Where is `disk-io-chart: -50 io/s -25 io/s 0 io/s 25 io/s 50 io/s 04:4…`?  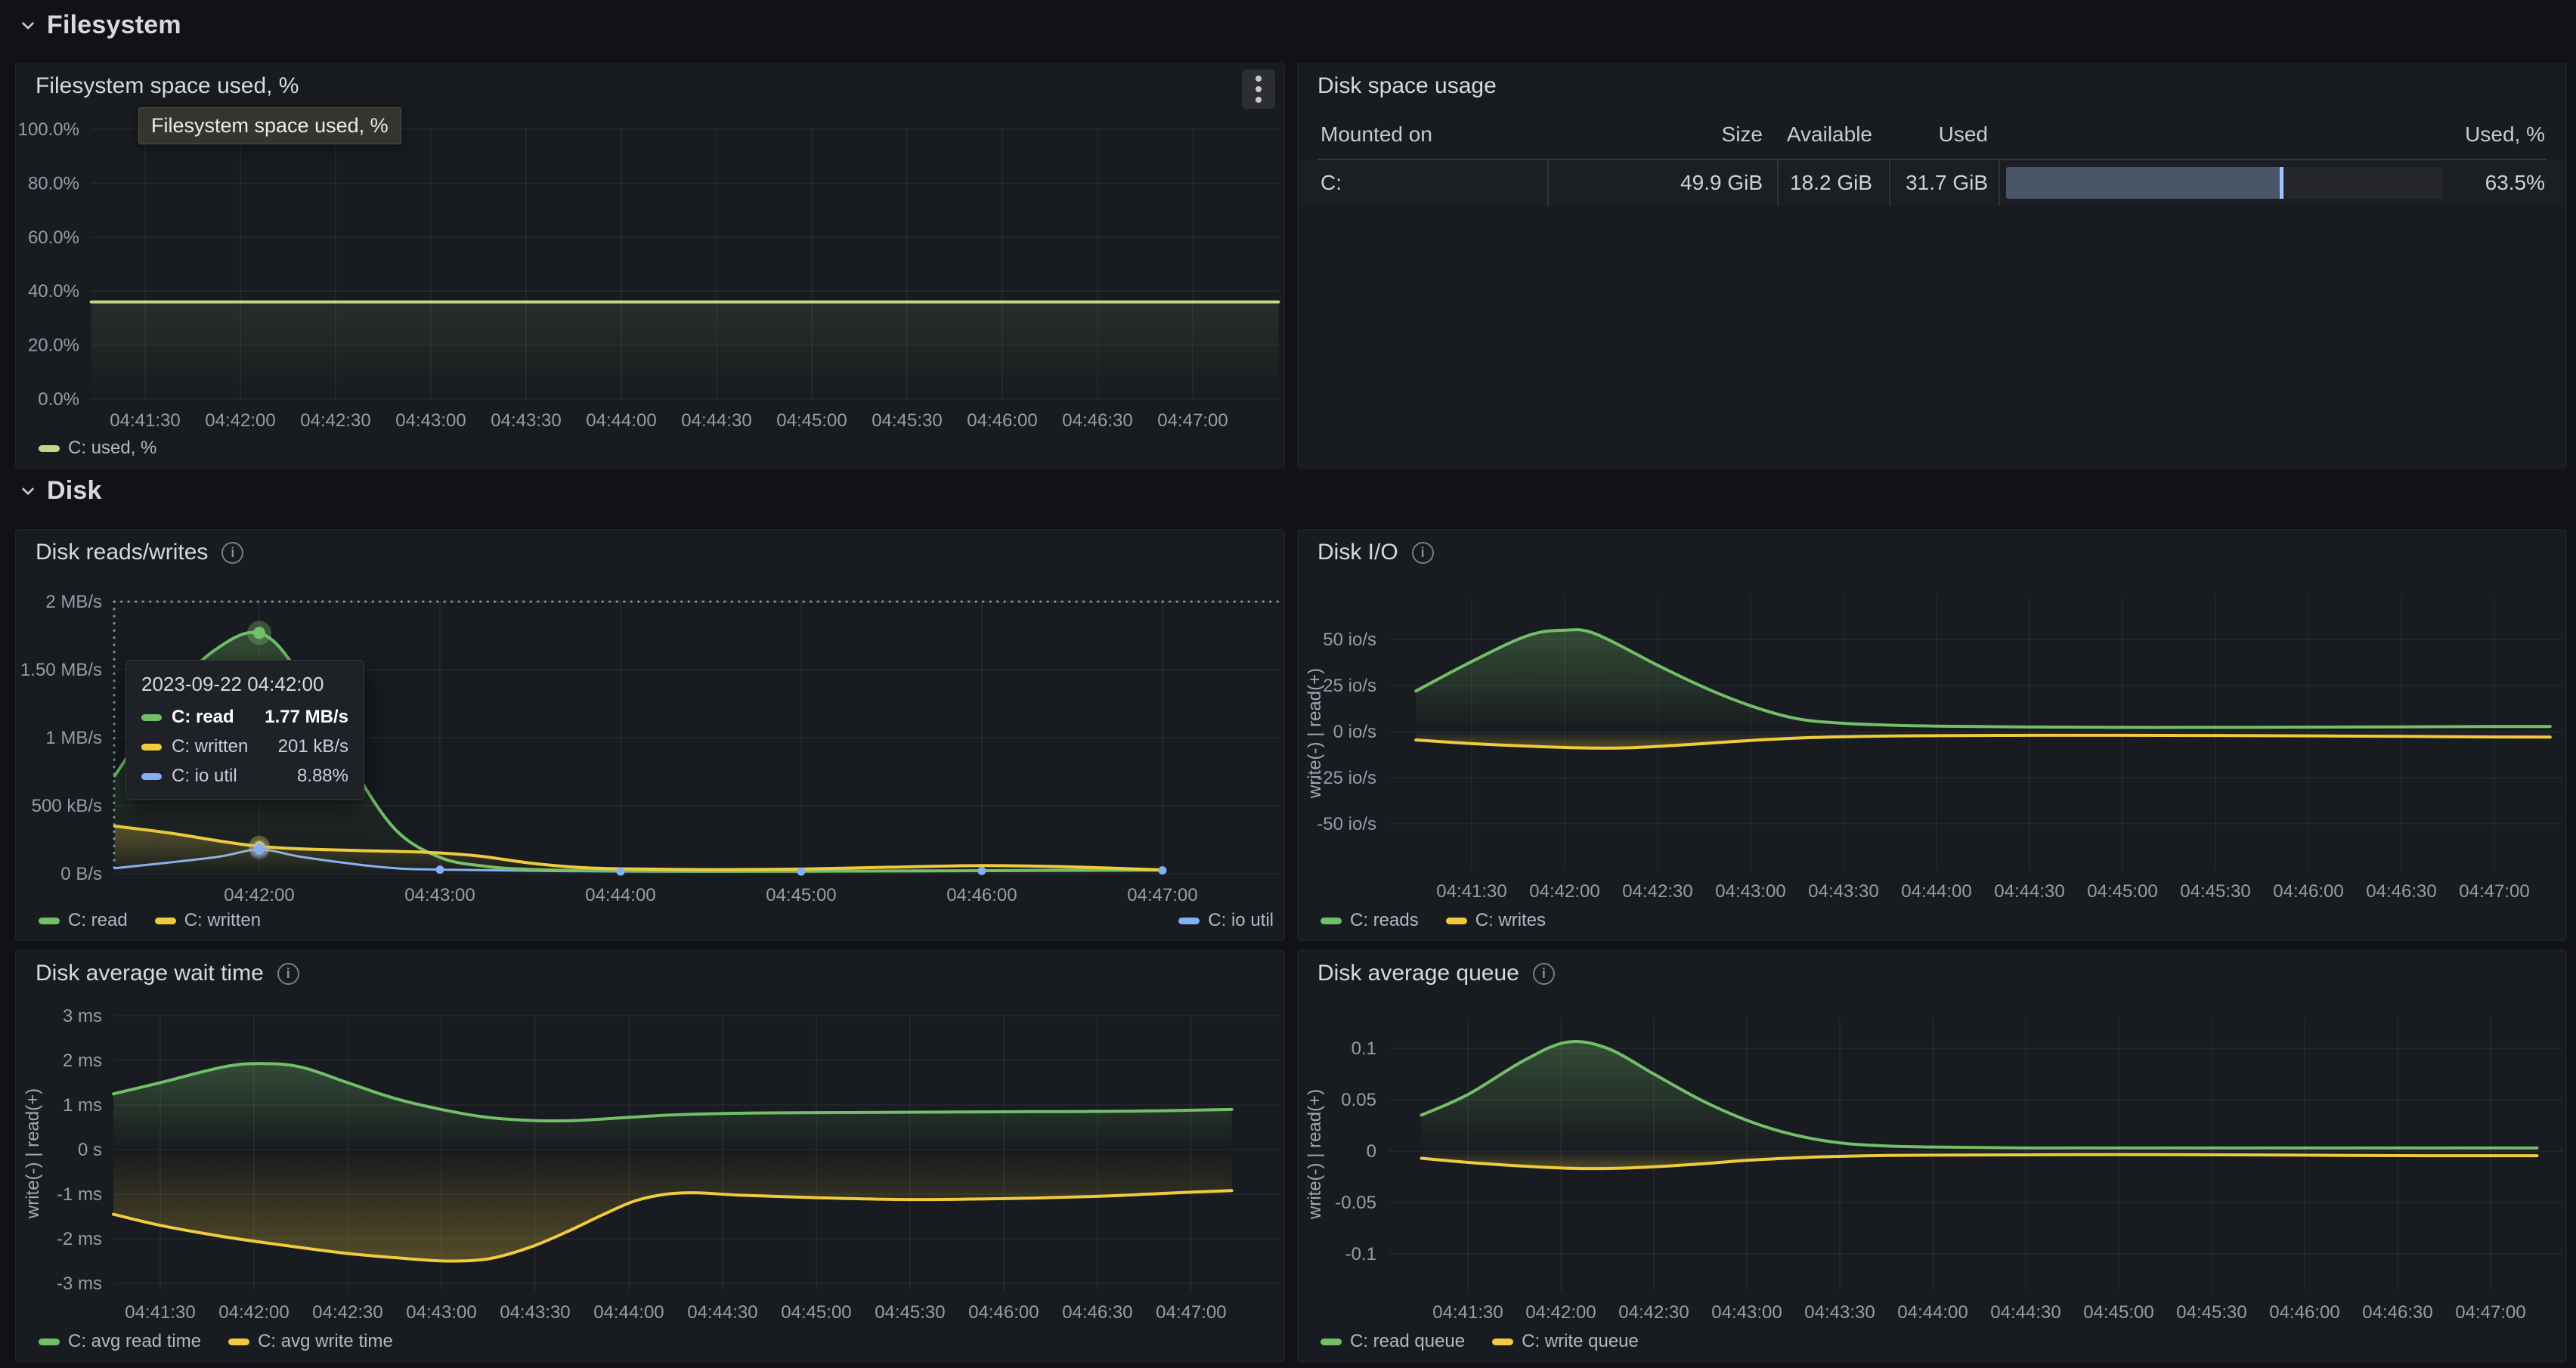 disk-io-chart: -50 io/s -25 io/s 0 io/s 25 io/s 50 io/s 04:4… is located at coordinates (1933, 736).